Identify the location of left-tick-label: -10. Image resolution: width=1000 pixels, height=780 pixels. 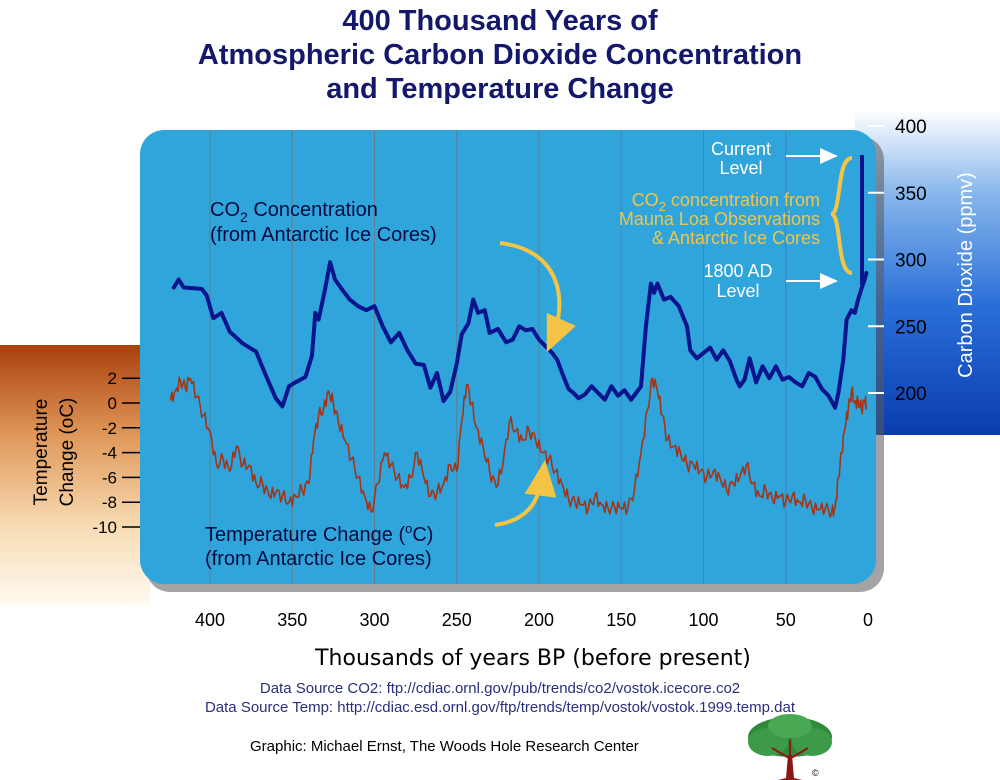
(104, 527).